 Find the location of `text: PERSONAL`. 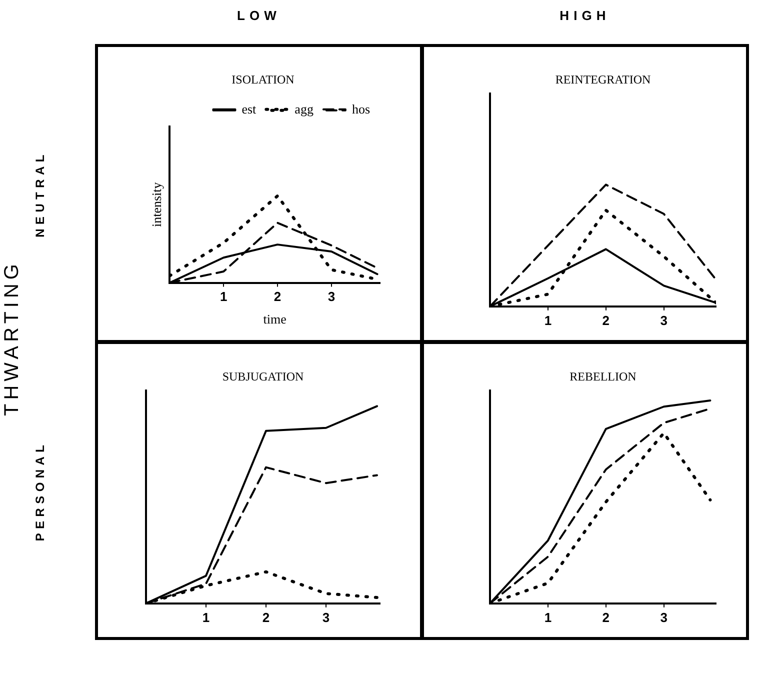

text: PERSONAL is located at coordinates (40, 491).